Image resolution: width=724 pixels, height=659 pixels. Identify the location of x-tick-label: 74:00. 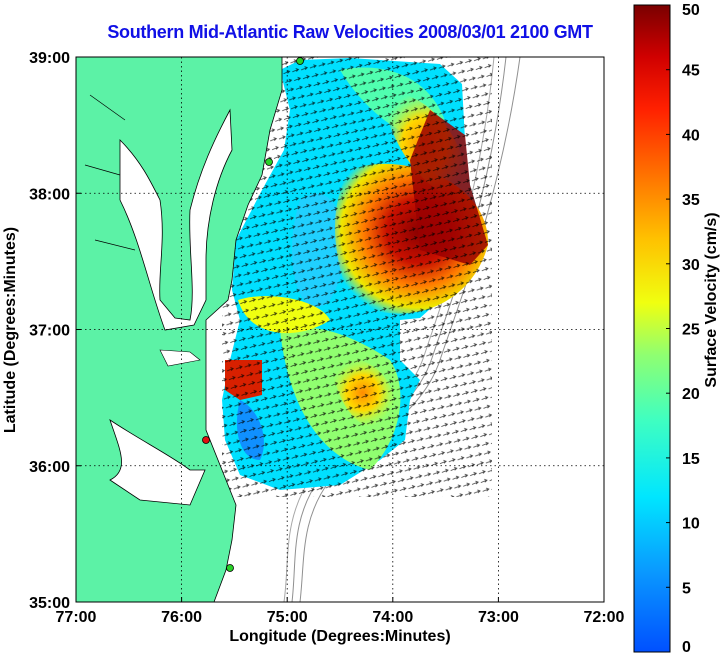
(392, 617).